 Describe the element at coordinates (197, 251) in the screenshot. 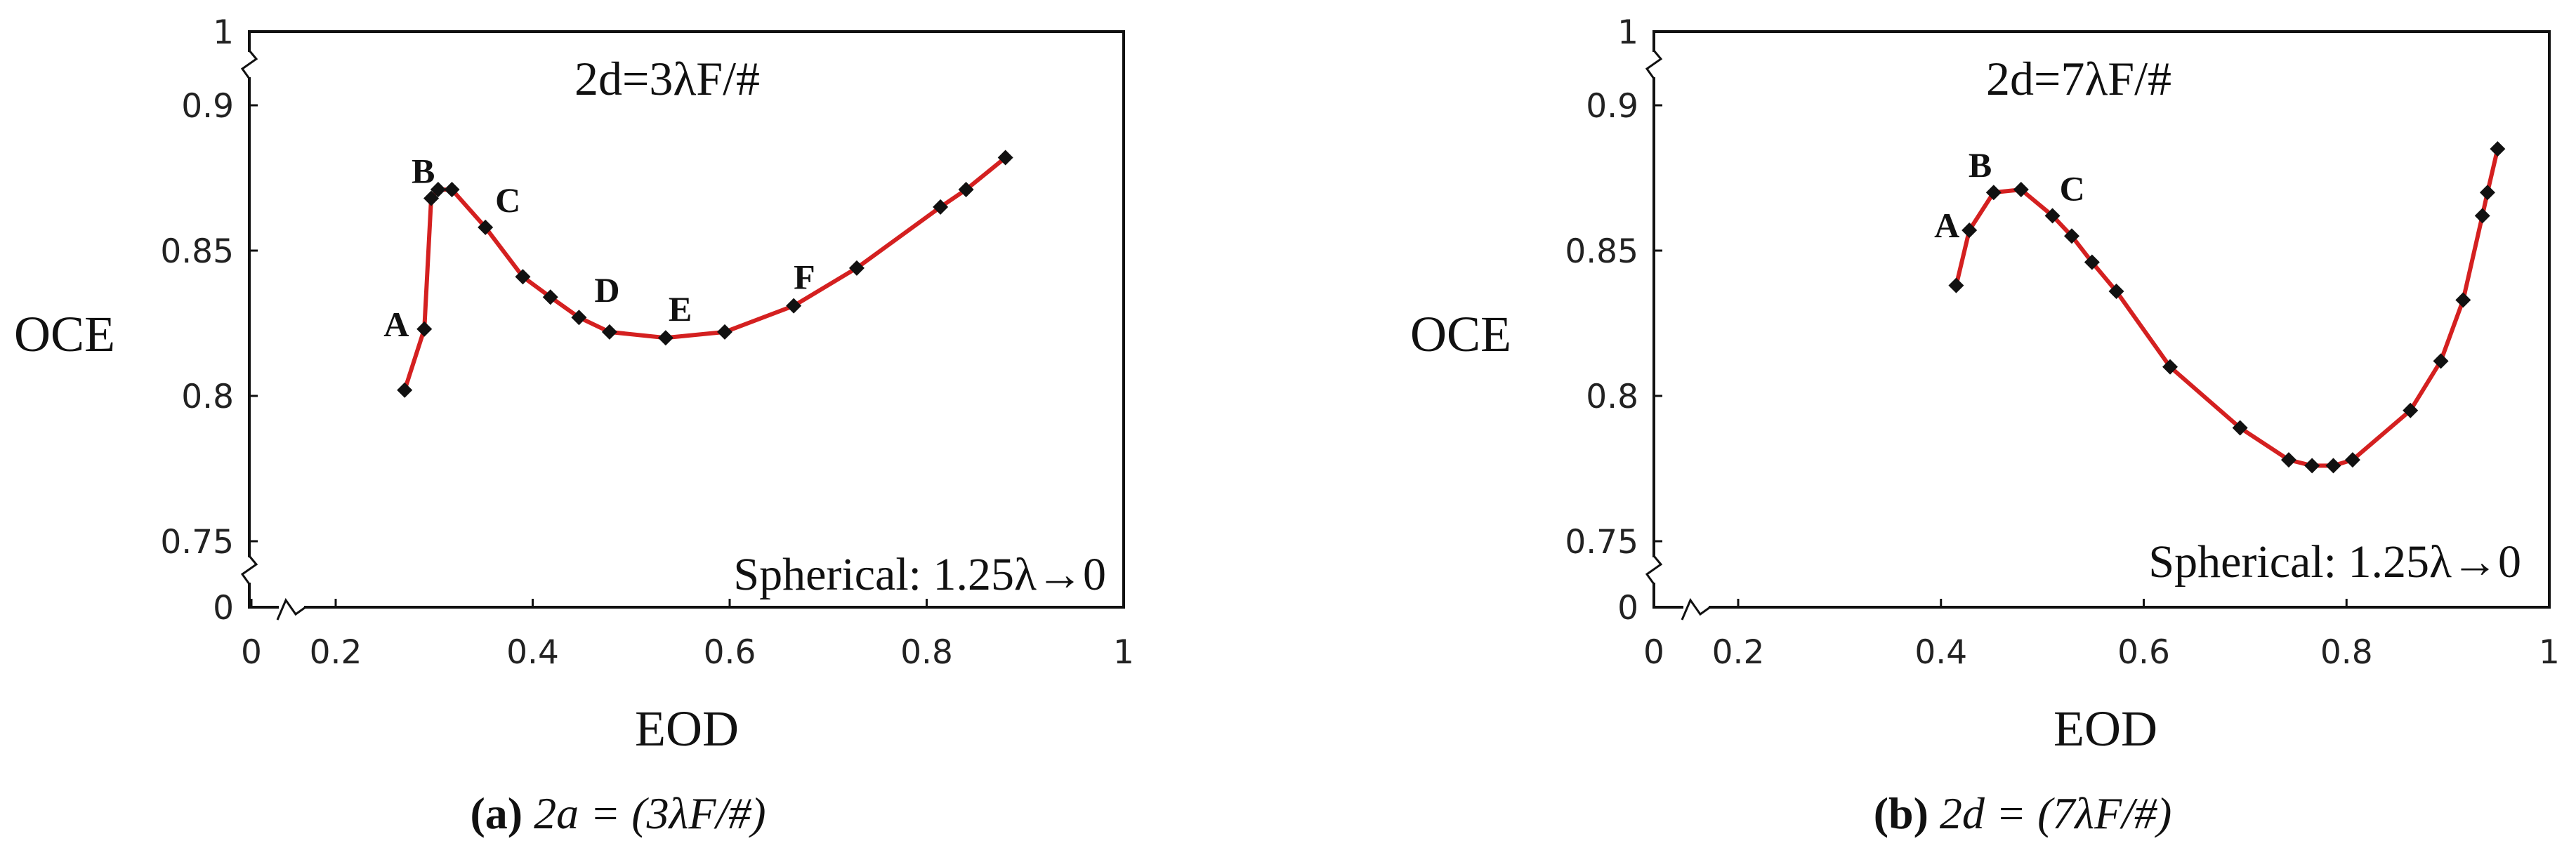

I see `panel-a-ytick-label-3: 0.85` at that location.